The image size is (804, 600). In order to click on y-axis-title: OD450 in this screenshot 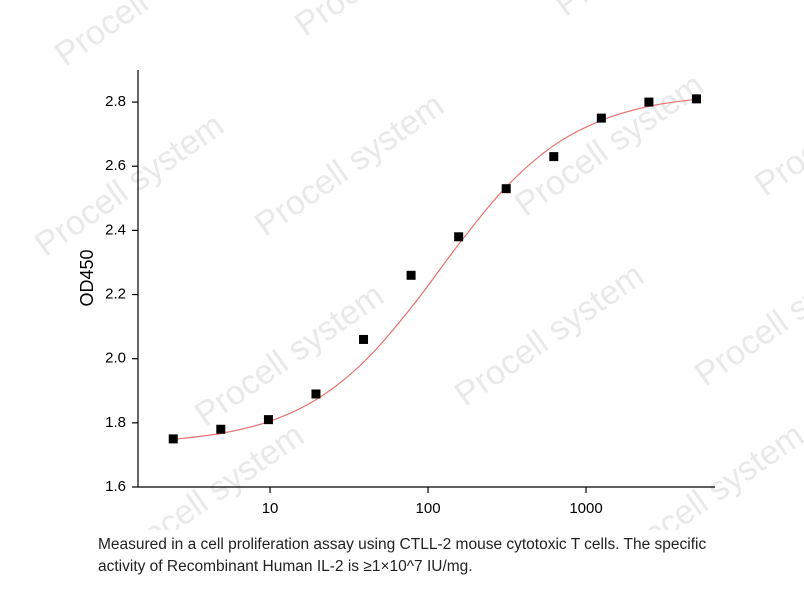, I will do `click(87, 277)`.